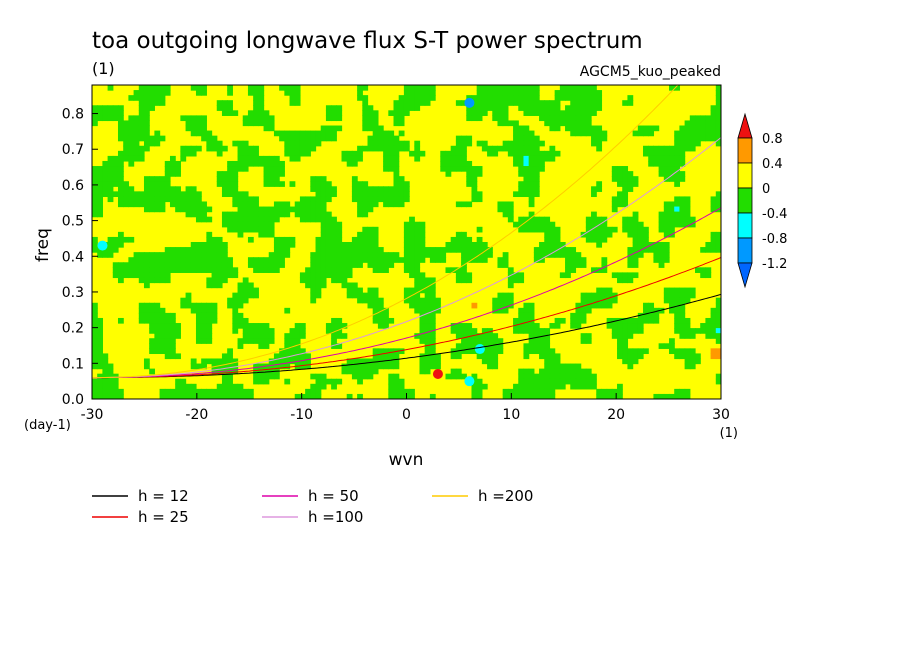  What do you see at coordinates (650, 72) in the screenshot?
I see `model-label: AGCM5_kuo_peaked` at bounding box center [650, 72].